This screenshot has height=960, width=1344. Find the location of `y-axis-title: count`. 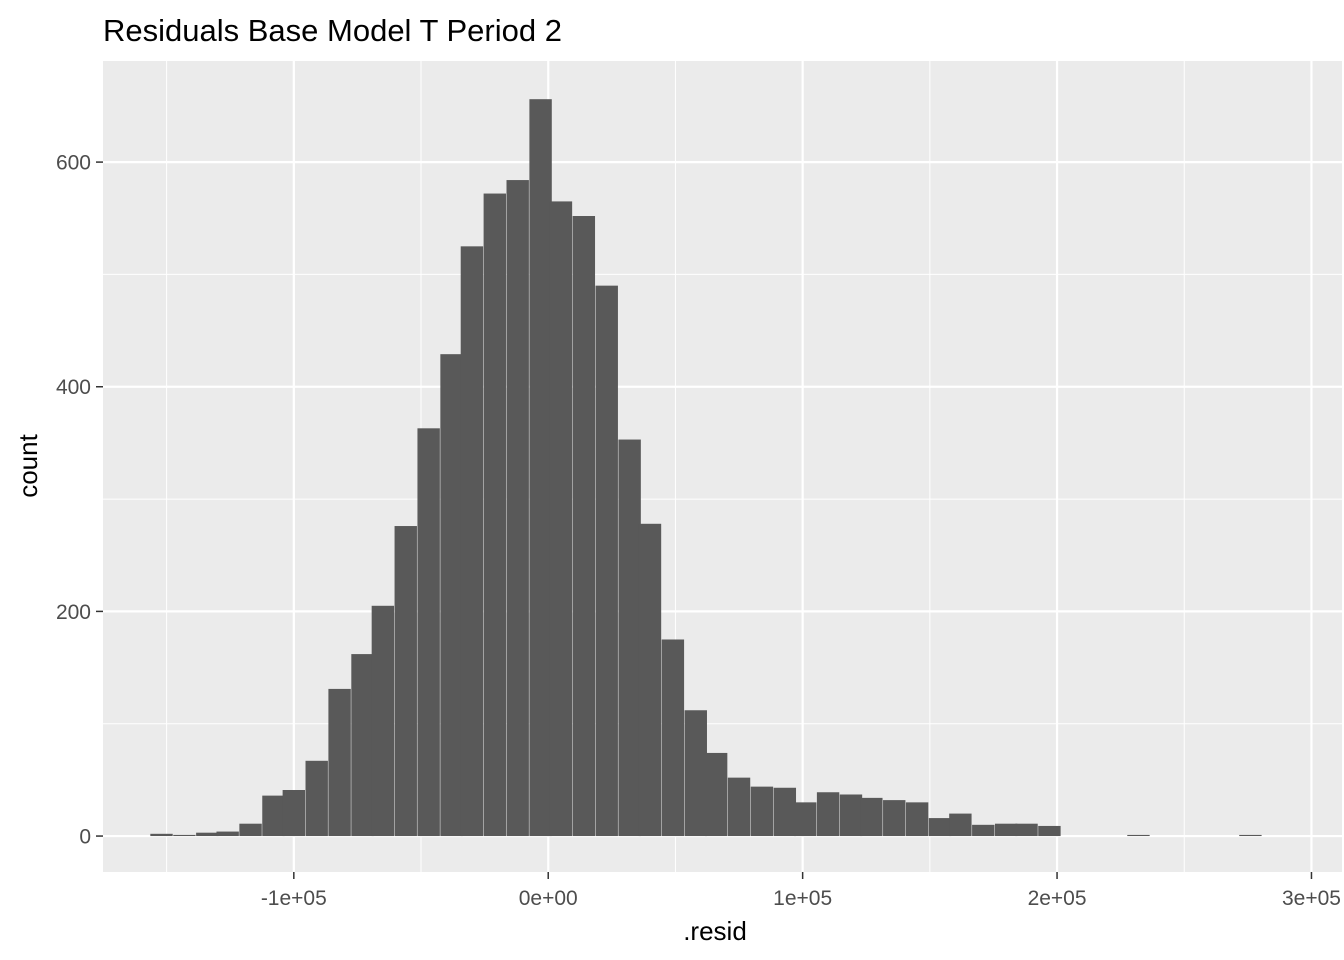

y-axis-title: count is located at coordinates (28, 465).